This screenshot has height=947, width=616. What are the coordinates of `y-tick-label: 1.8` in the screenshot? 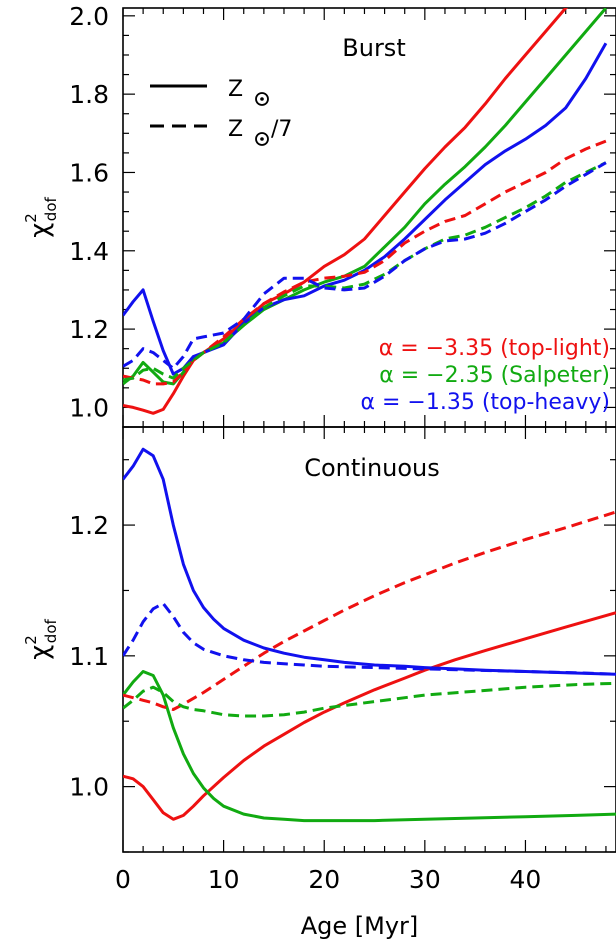 It's located at (89, 94).